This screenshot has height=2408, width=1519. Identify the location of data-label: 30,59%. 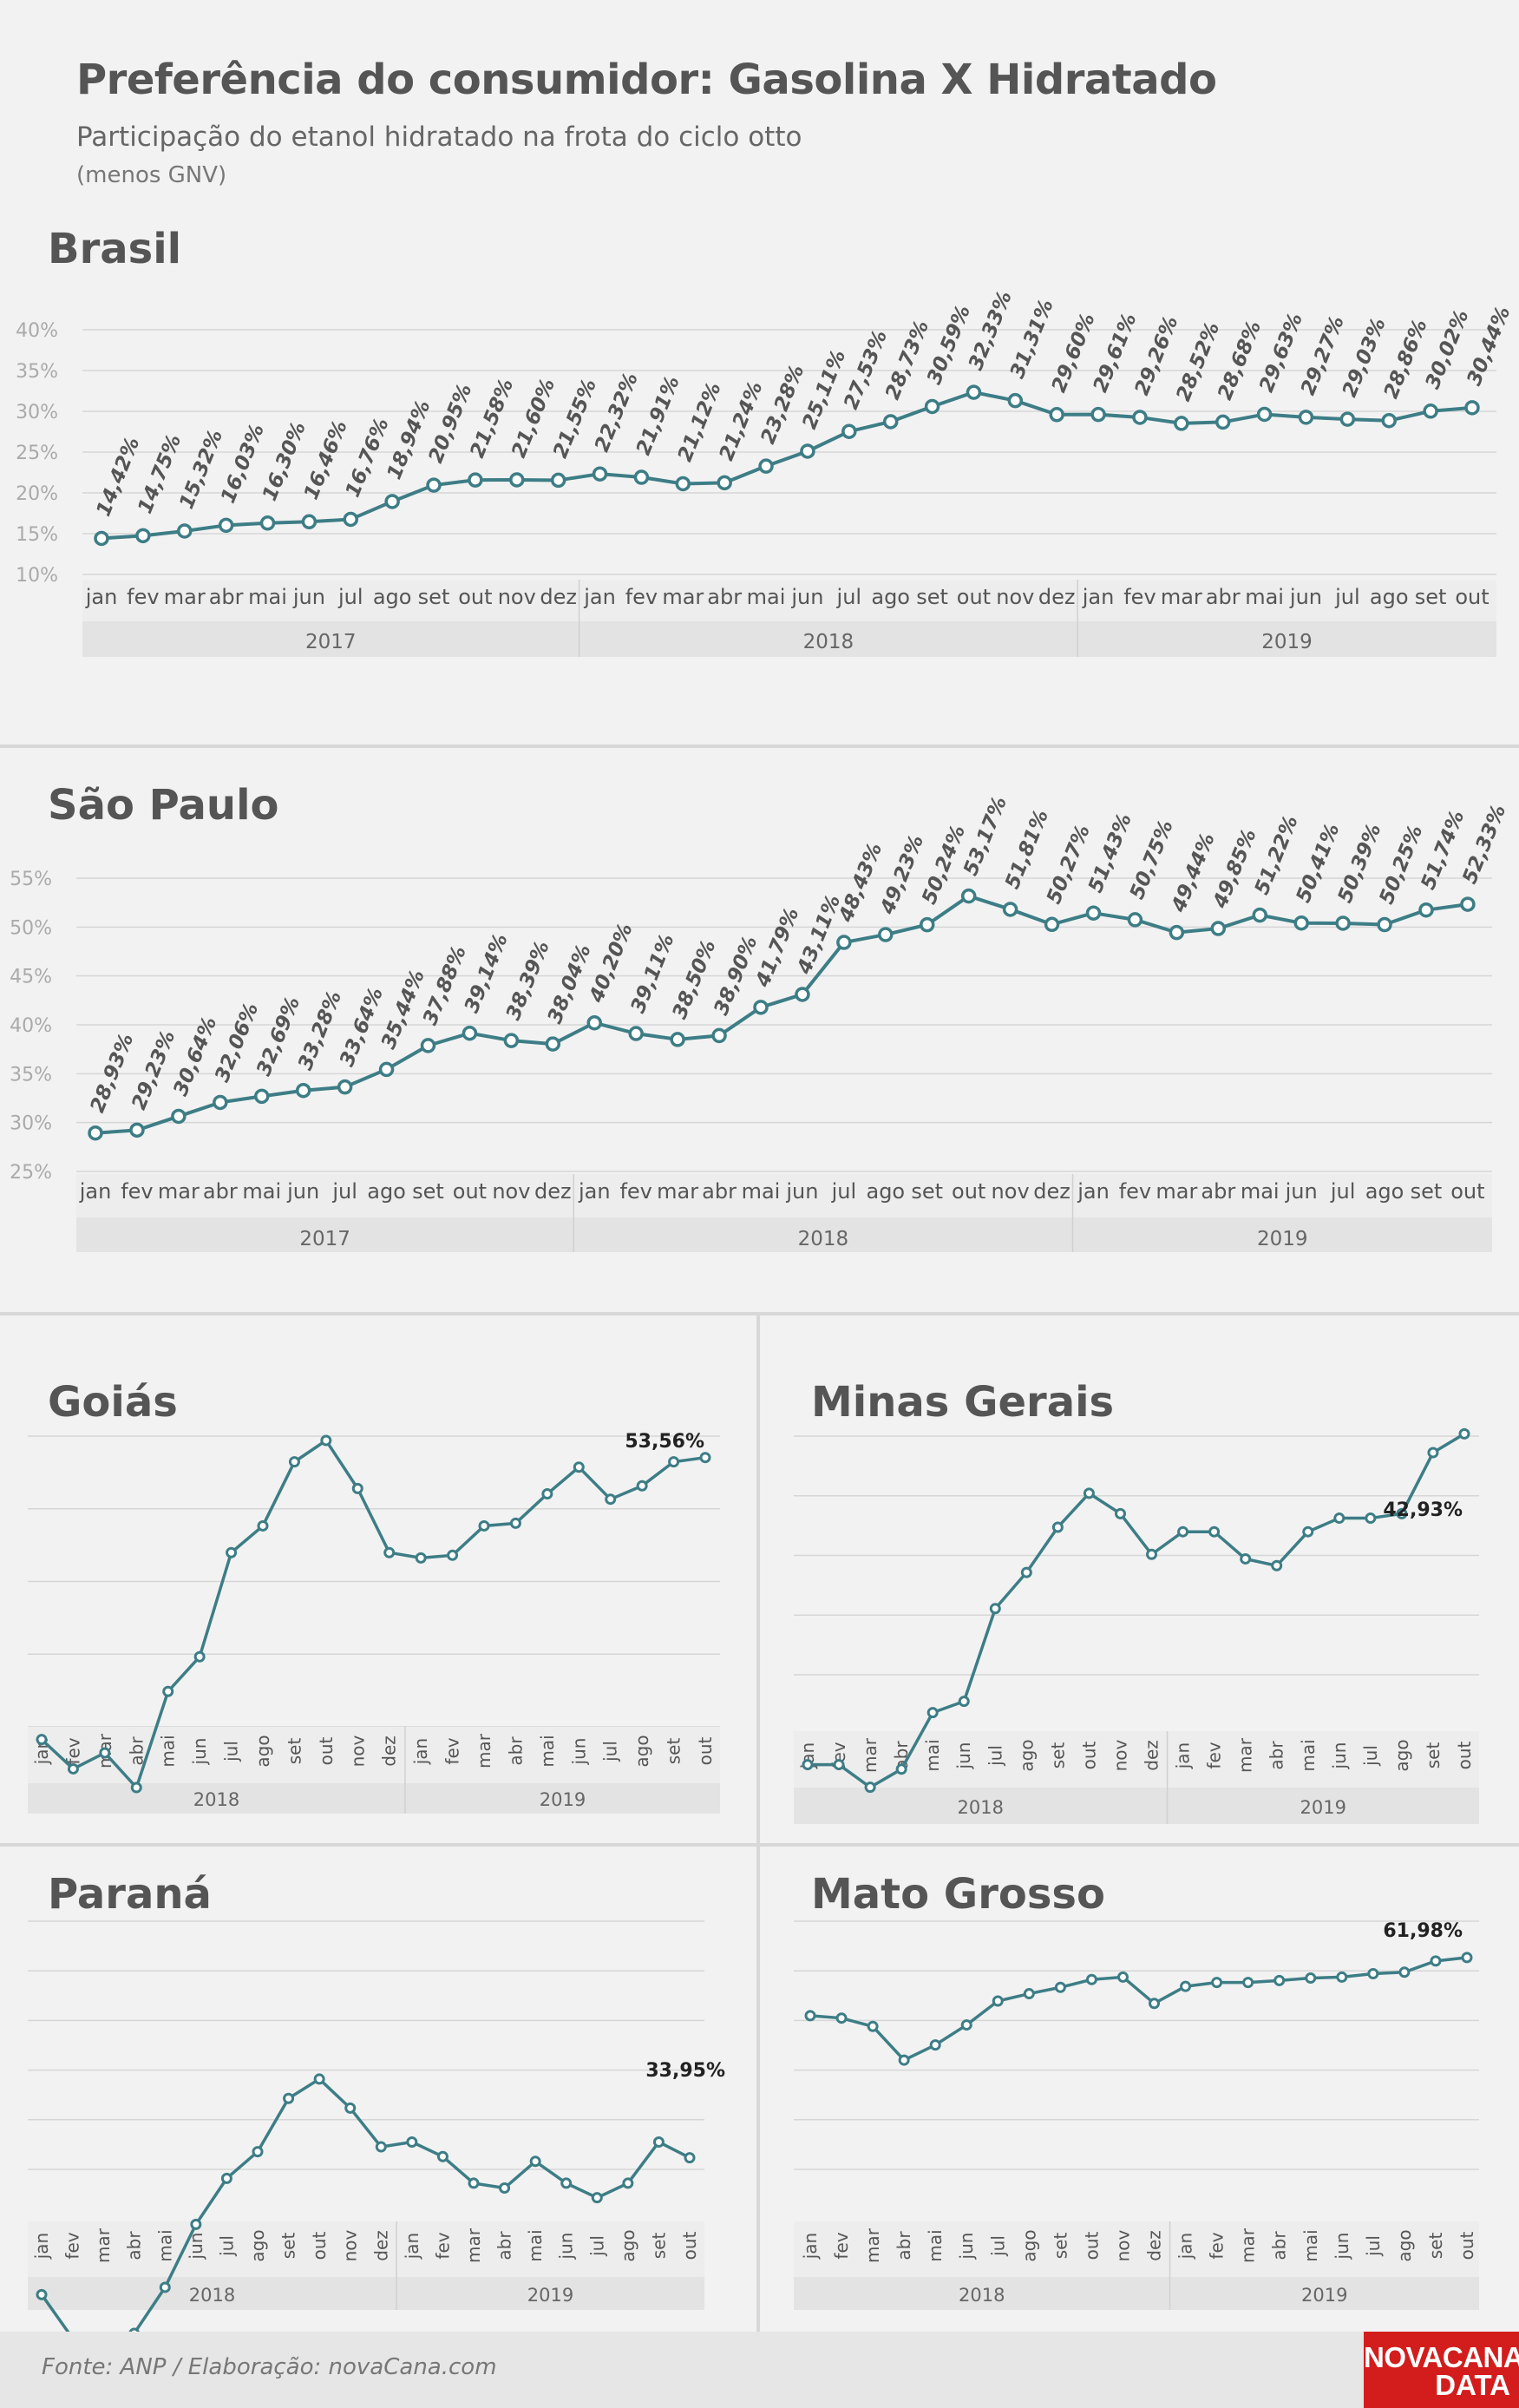
(949, 345).